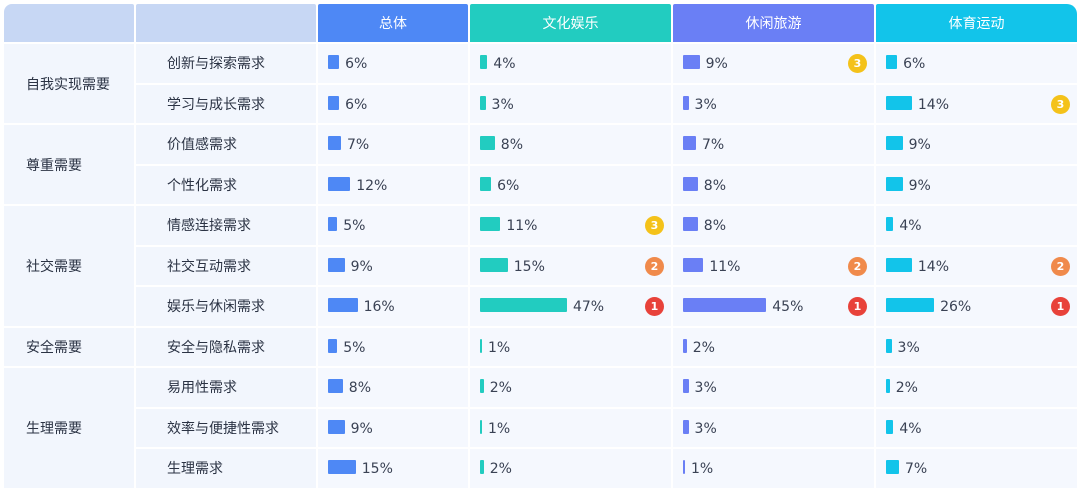 The height and width of the screenshot is (492, 1080). What do you see at coordinates (69, 23) in the screenshot?
I see `header-blank-group` at bounding box center [69, 23].